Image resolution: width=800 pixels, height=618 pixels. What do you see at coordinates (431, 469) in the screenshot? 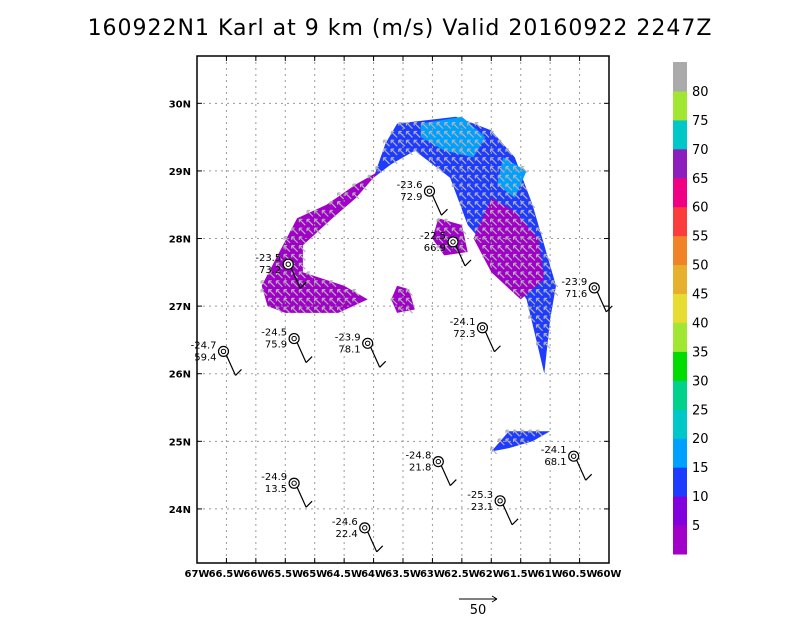
I see `station-8: -24.821.8` at bounding box center [431, 469].